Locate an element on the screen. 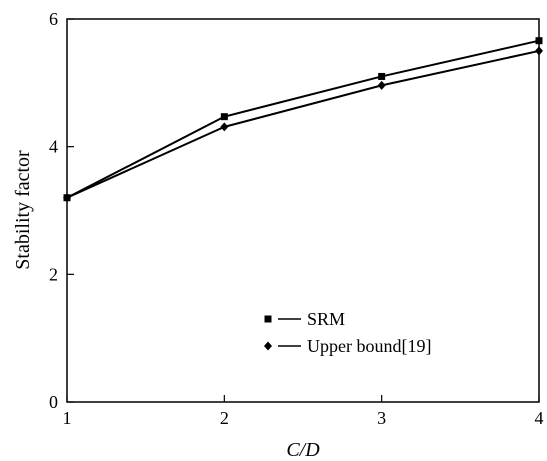 The height and width of the screenshot is (461, 547). x-tick-label: 2 is located at coordinates (224, 418).